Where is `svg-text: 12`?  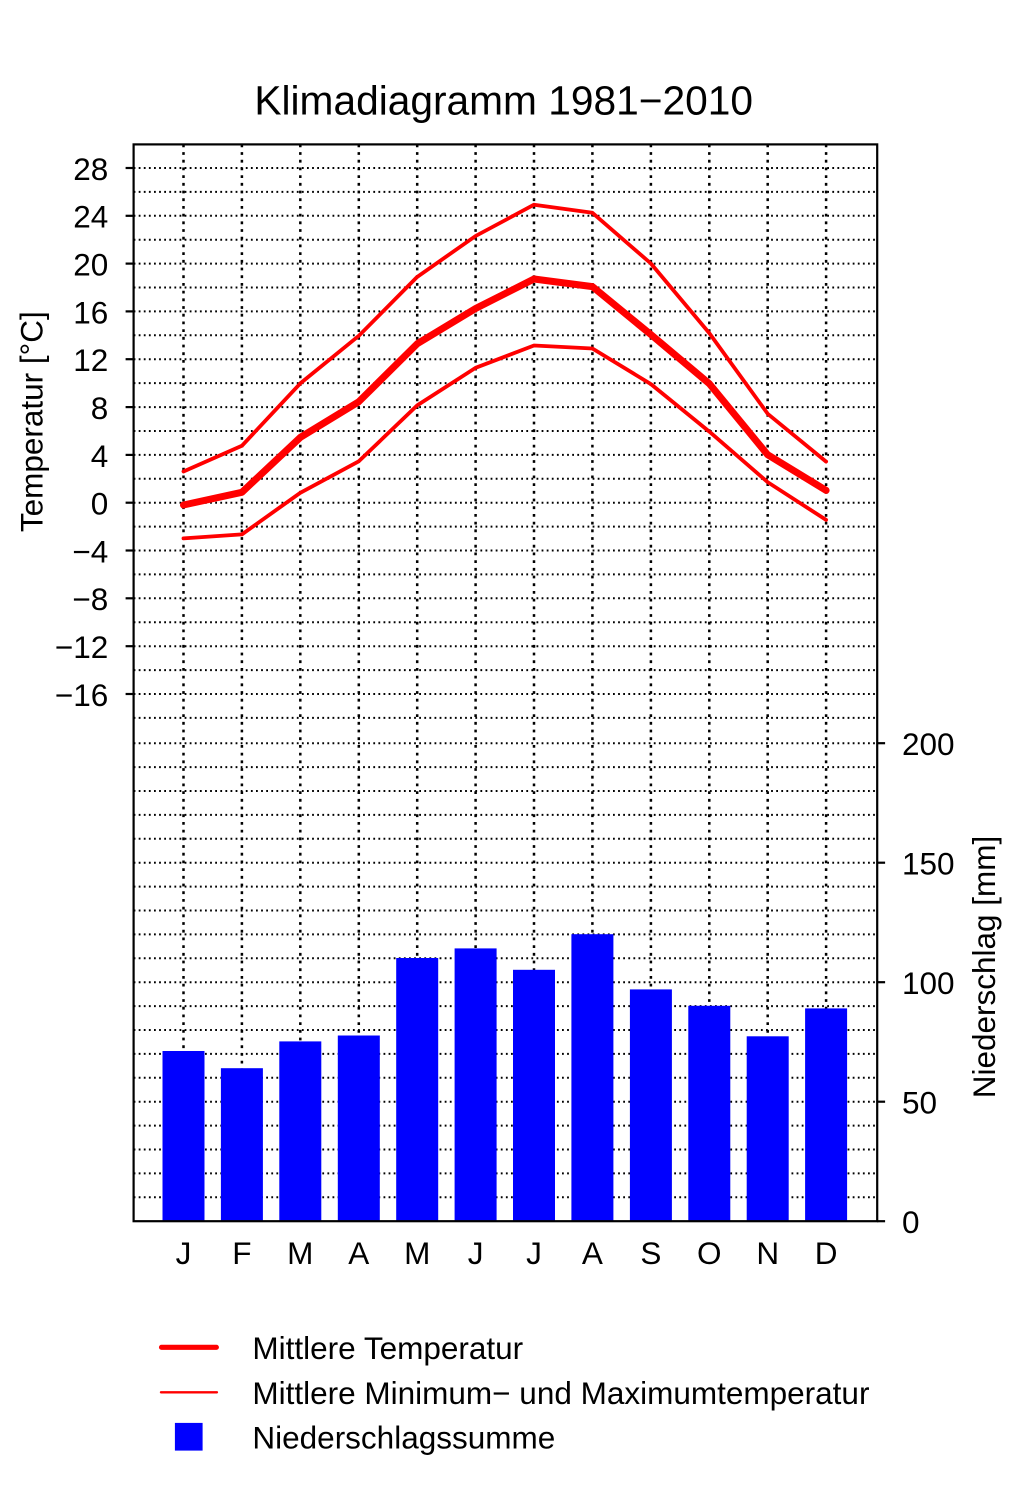
svg-text: 12 is located at coordinates (90, 360).